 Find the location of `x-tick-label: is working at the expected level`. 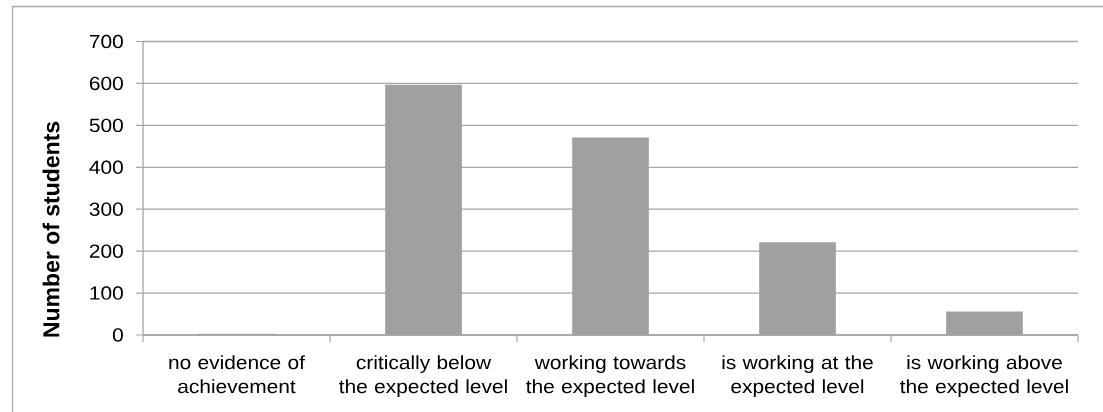

x-tick-label: is working at the expected level is located at coordinates (797, 376).